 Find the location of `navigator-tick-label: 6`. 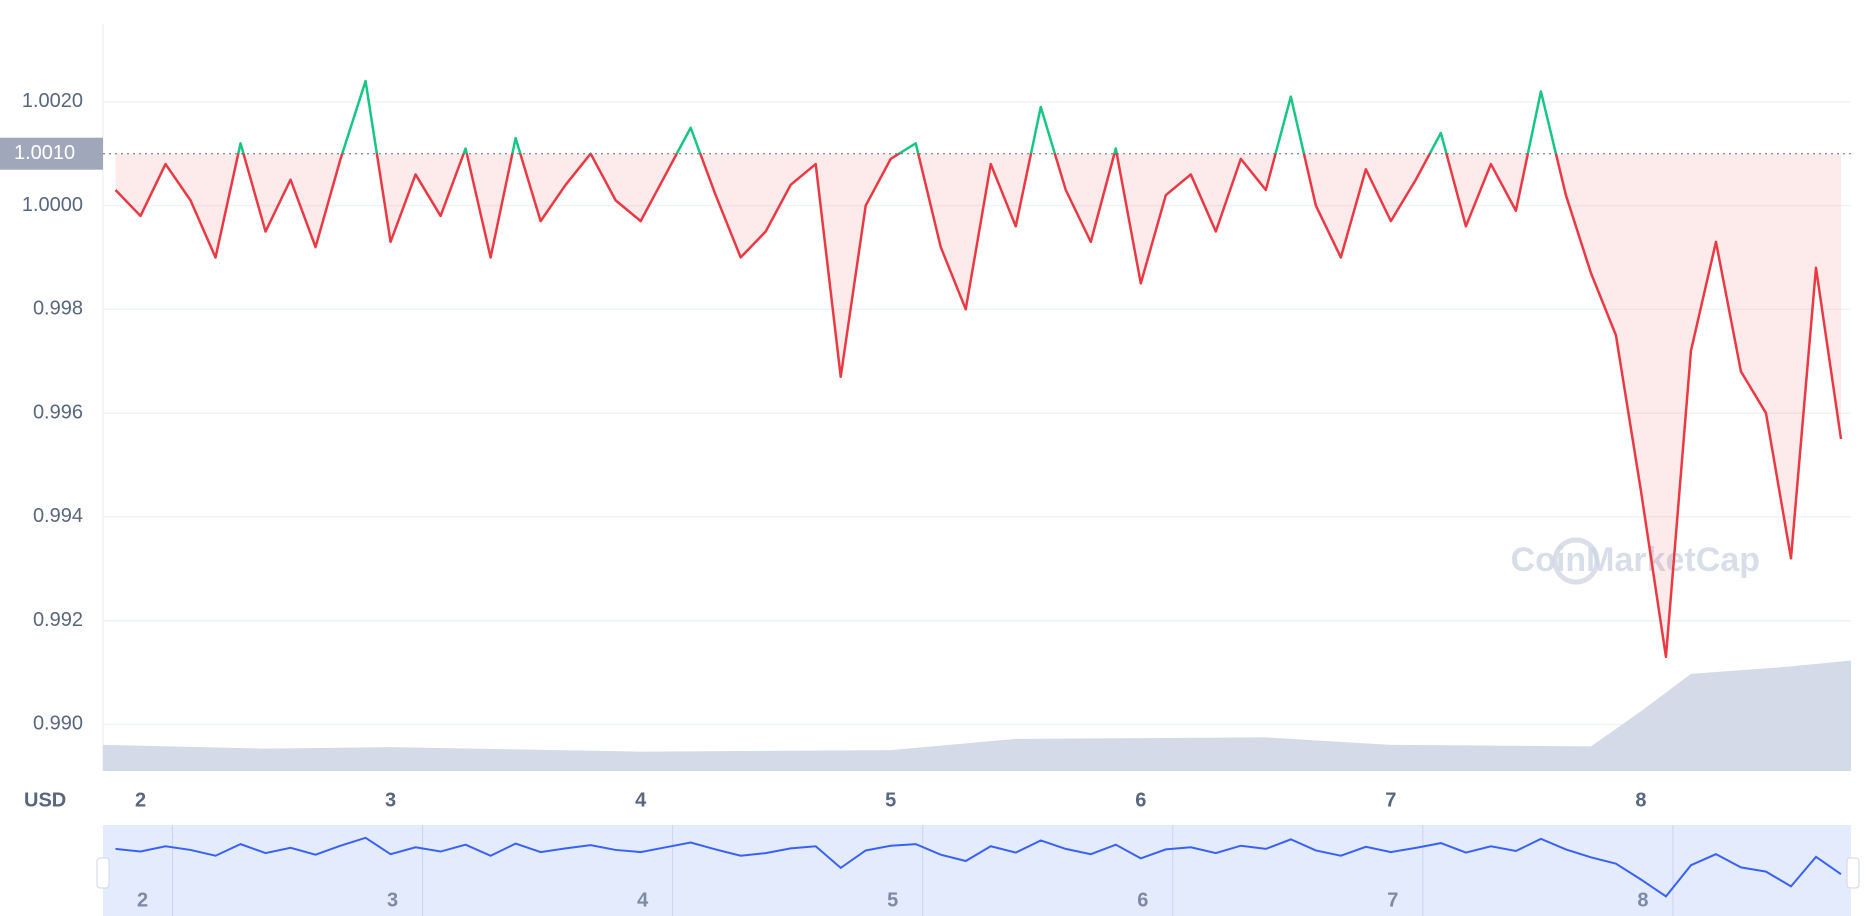

navigator-tick-label: 6 is located at coordinates (1142, 900).